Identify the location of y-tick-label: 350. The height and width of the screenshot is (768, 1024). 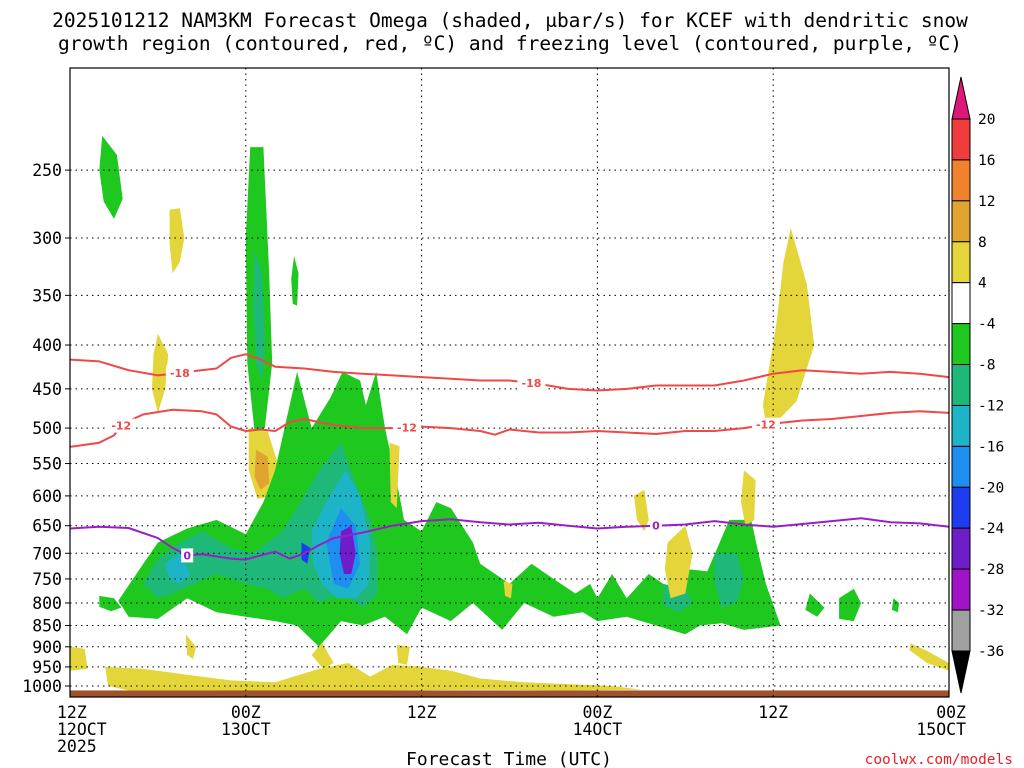
(47, 295).